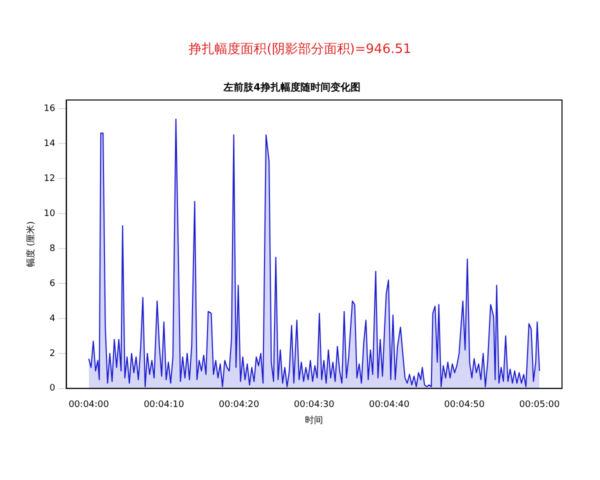  Describe the element at coordinates (164, 405) in the screenshot. I see `x-tick-label: 00:04:10` at that location.